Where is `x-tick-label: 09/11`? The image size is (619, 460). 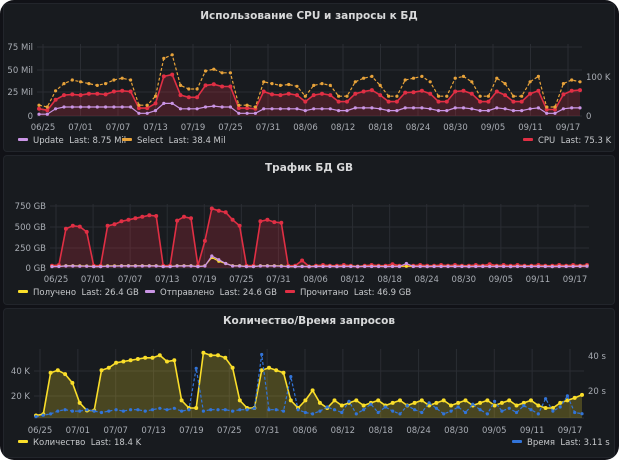 x-tick-label: 09/11 is located at coordinates (532, 431).